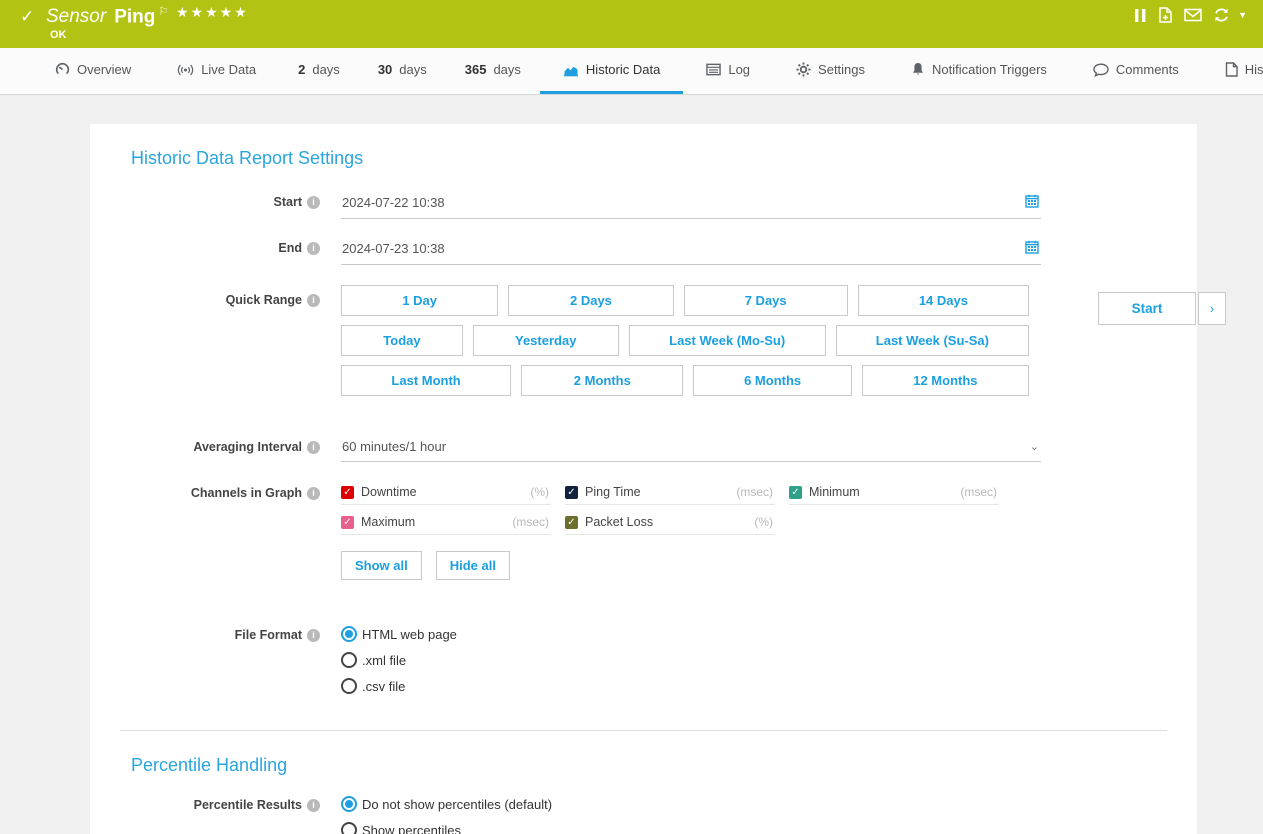  I want to click on refresh-icon, so click(1221, 15).